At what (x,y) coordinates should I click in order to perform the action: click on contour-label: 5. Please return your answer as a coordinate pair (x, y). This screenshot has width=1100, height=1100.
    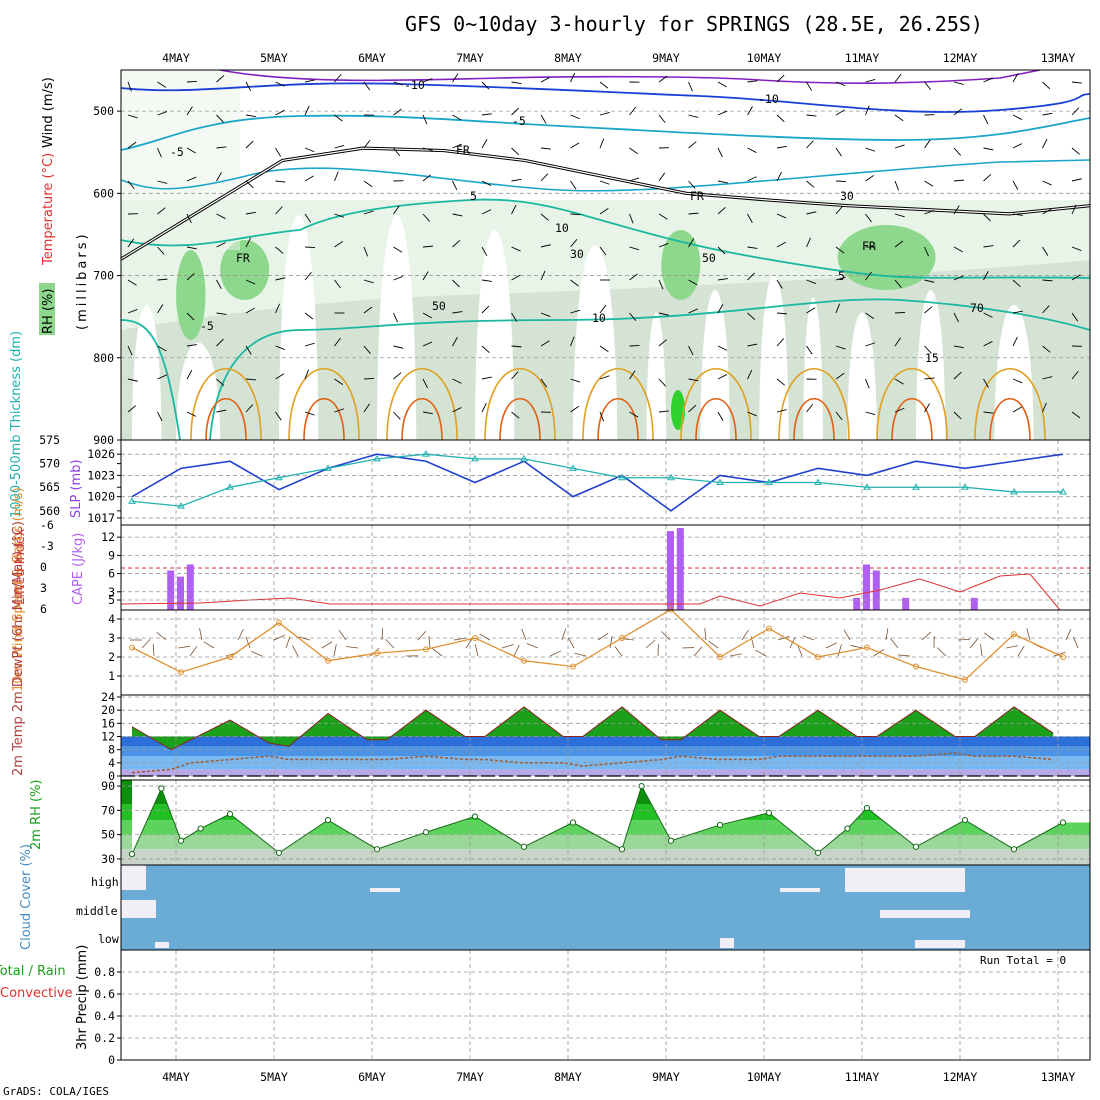
    Looking at the image, I should click on (473, 196).